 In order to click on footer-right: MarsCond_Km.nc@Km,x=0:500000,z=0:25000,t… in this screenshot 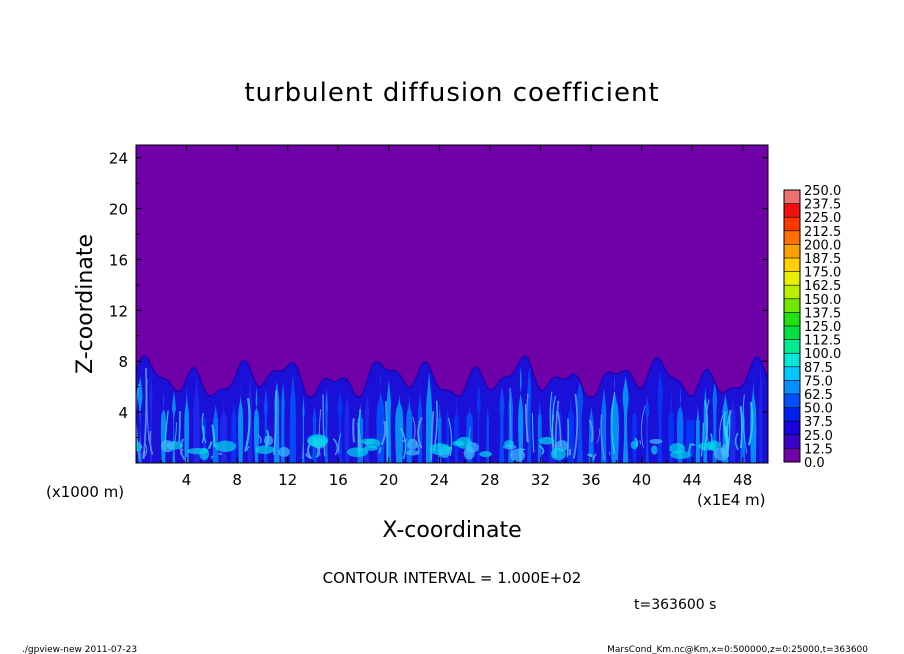, I will do `click(737, 649)`.